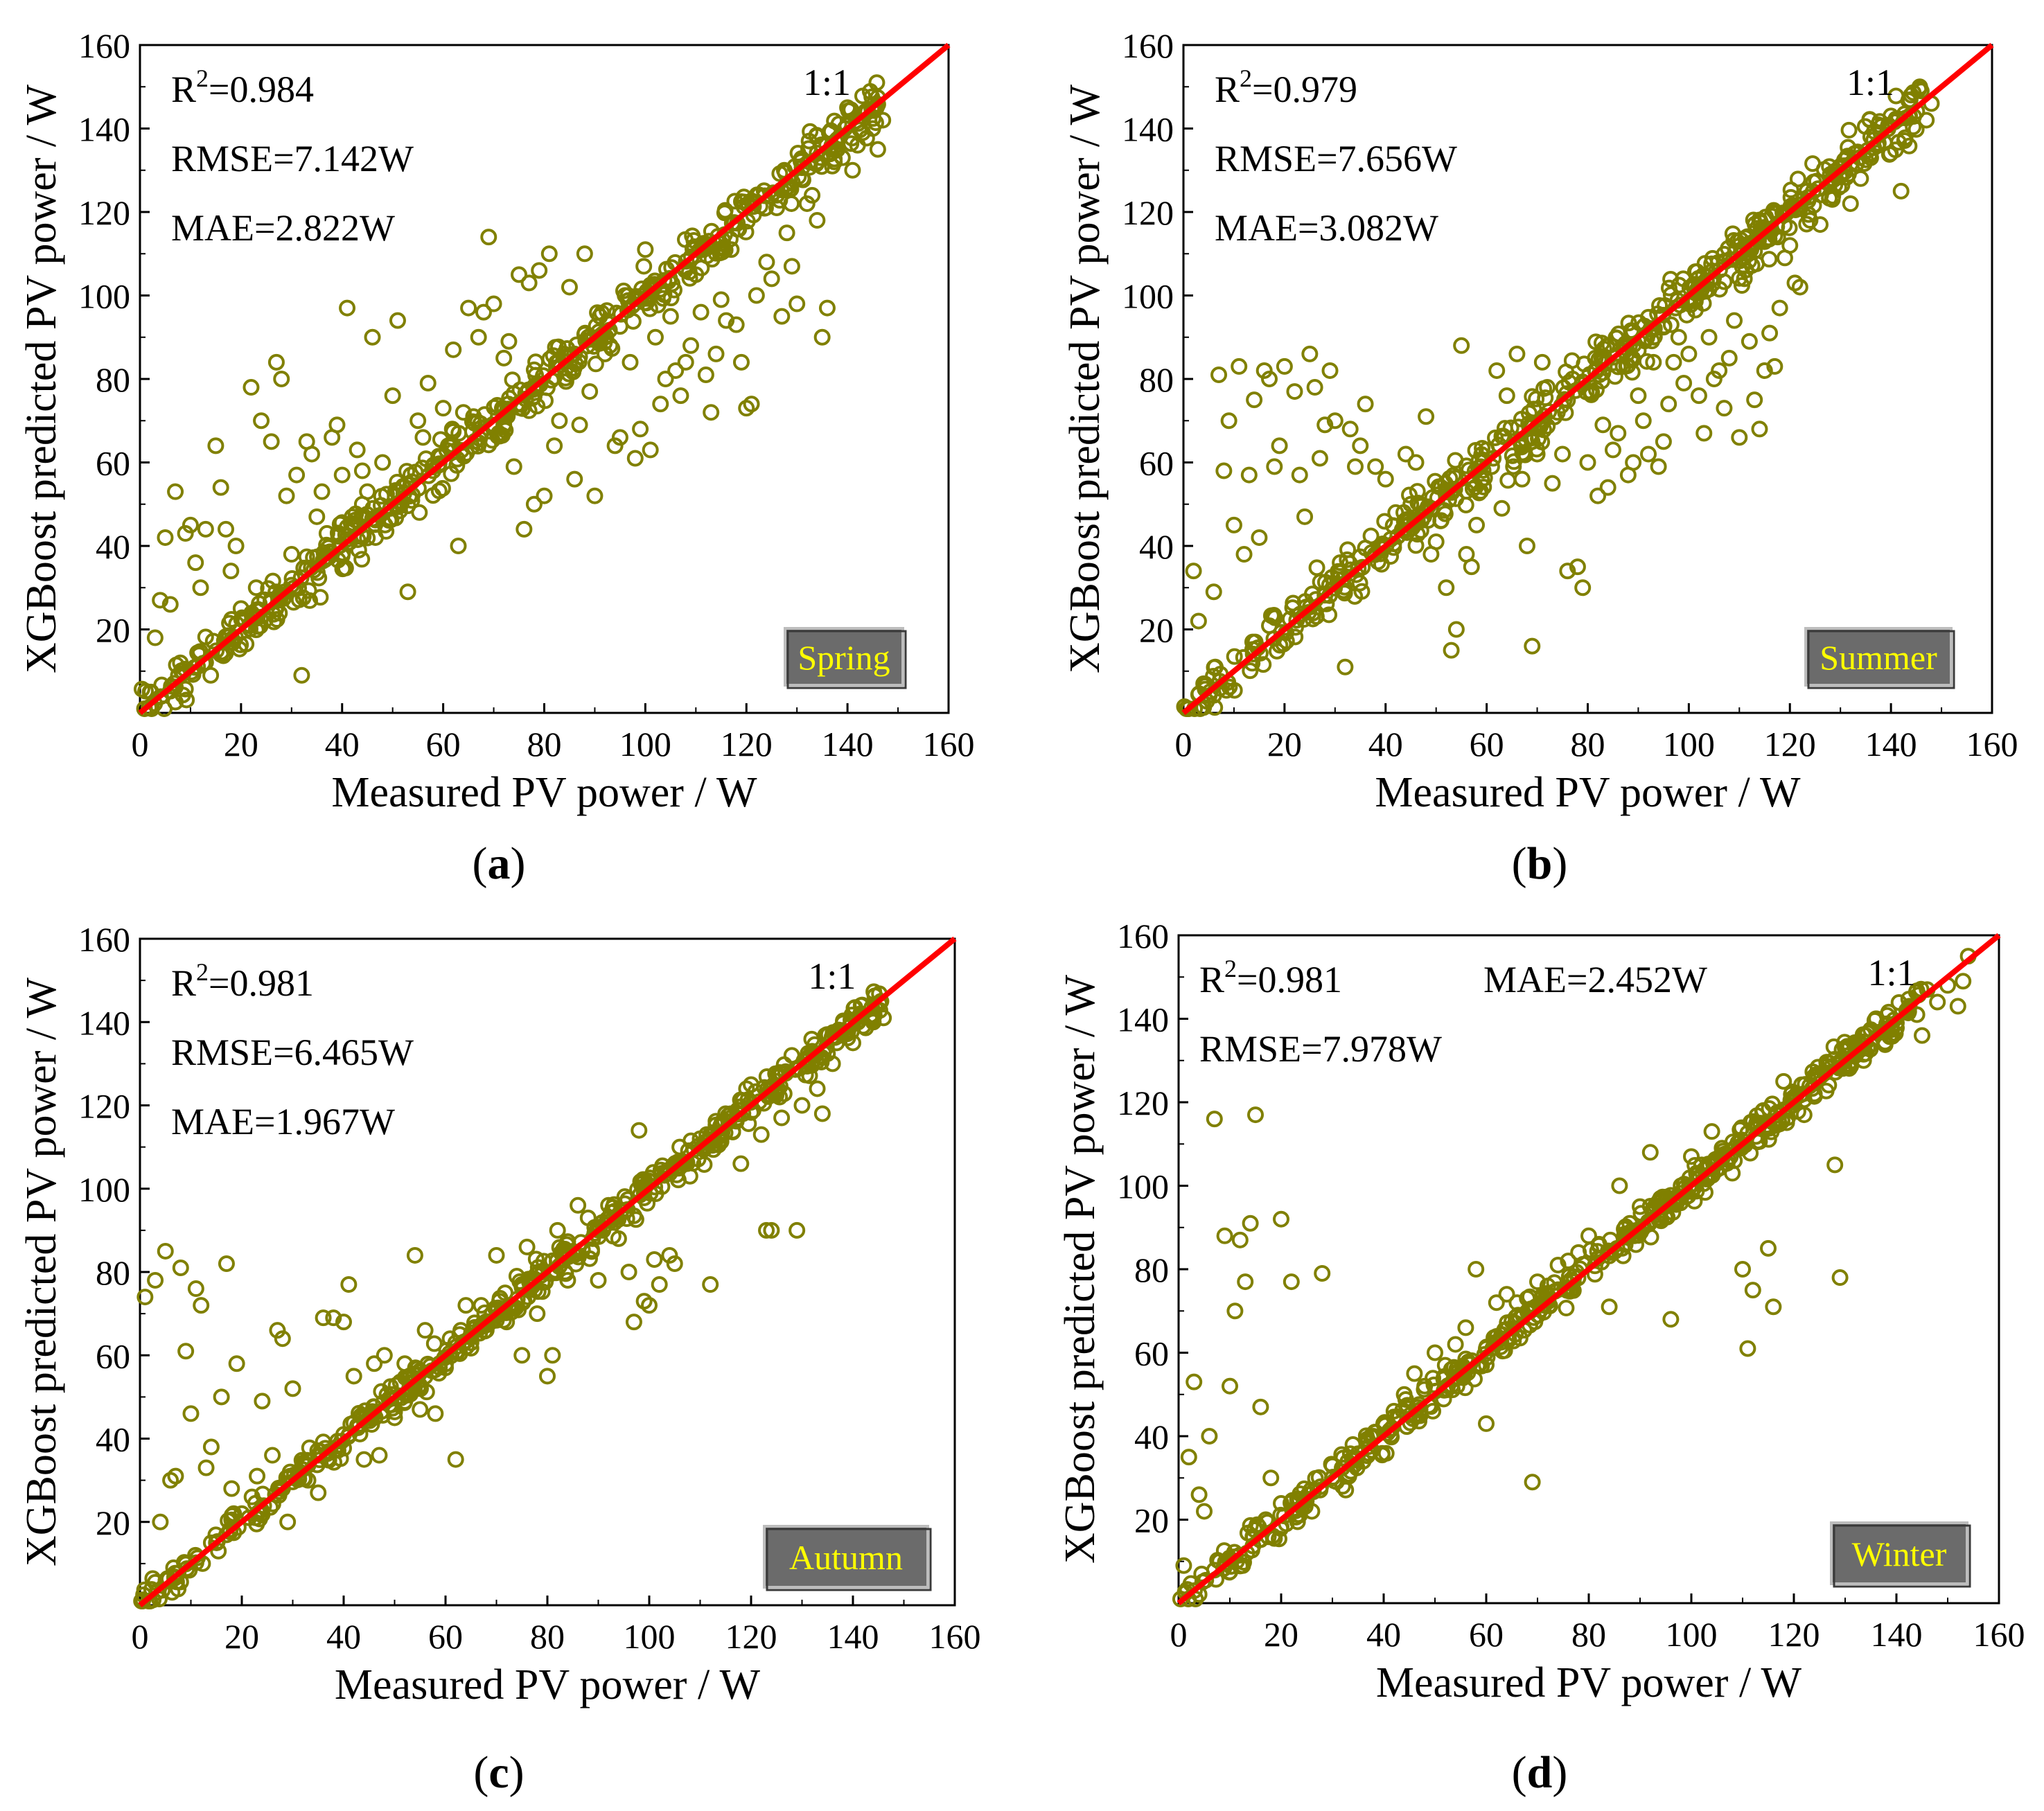  I want to click on season-text: Winter, so click(1899, 1554).